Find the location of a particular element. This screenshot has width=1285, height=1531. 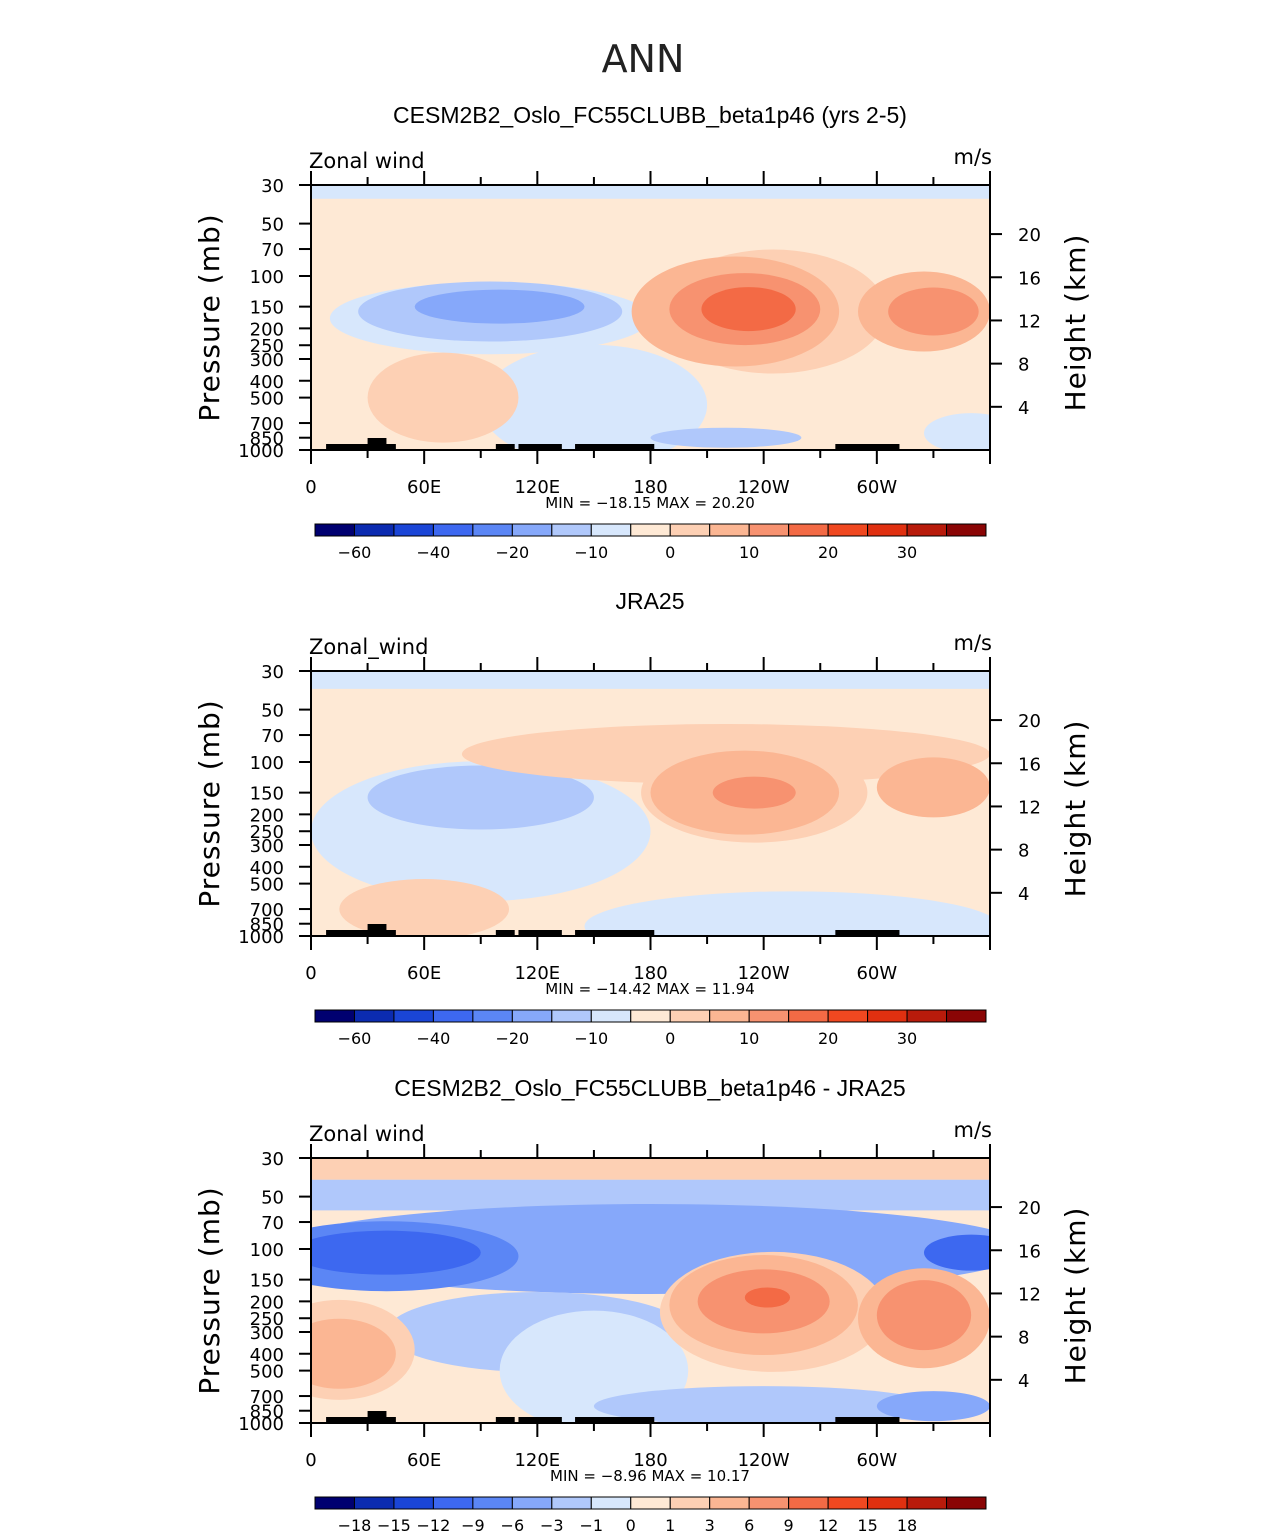

colorbar-label: 20 is located at coordinates (828, 1038).